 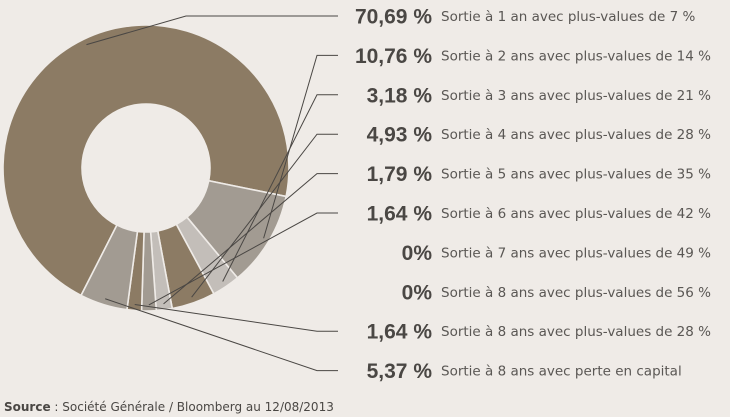 What do you see at coordinates (576, 253) in the screenshot?
I see `slice-description-7: Sortie à 7 ans avec plus-values de 49 %` at bounding box center [576, 253].